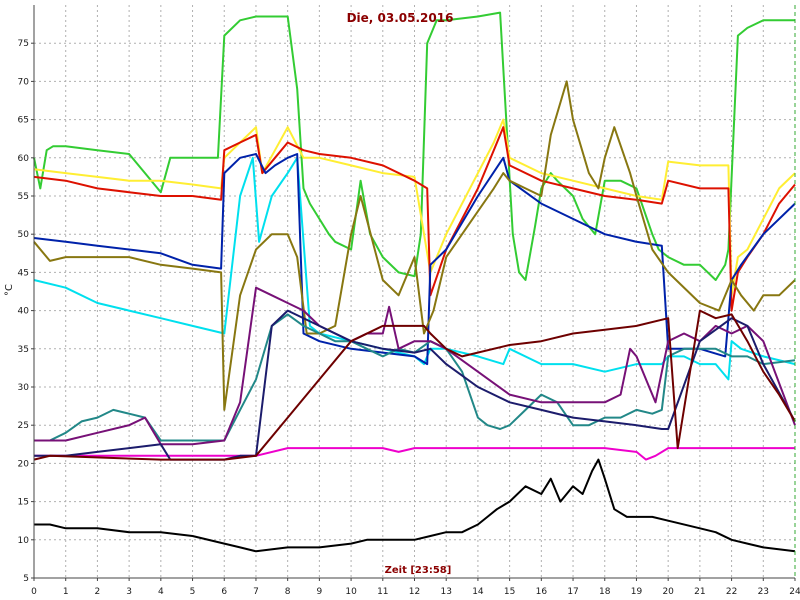 The image size is (800, 600). I want to click on x-tick-label: 1, so click(66, 592).